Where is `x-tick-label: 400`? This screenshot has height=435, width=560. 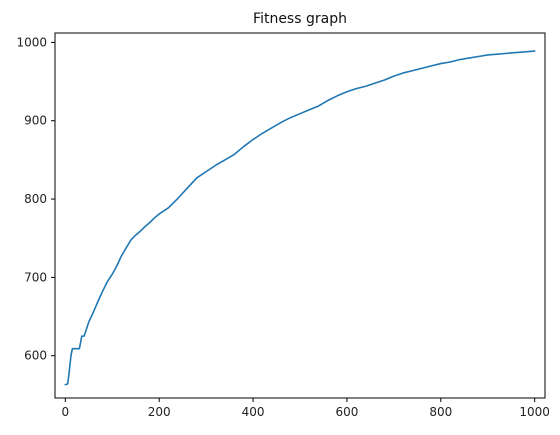 x-tick-label: 400 is located at coordinates (253, 412).